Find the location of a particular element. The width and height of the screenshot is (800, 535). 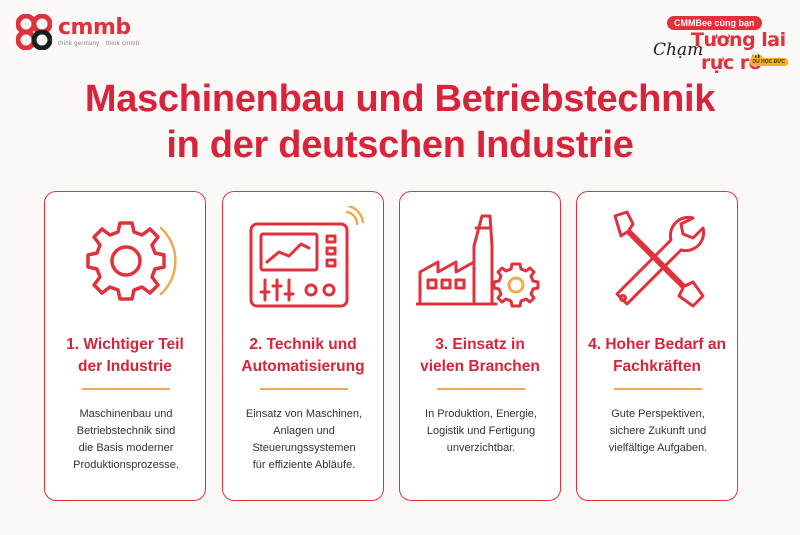

card-heading: 1. Wichtiger Teil der Industrie is located at coordinates (125, 355).